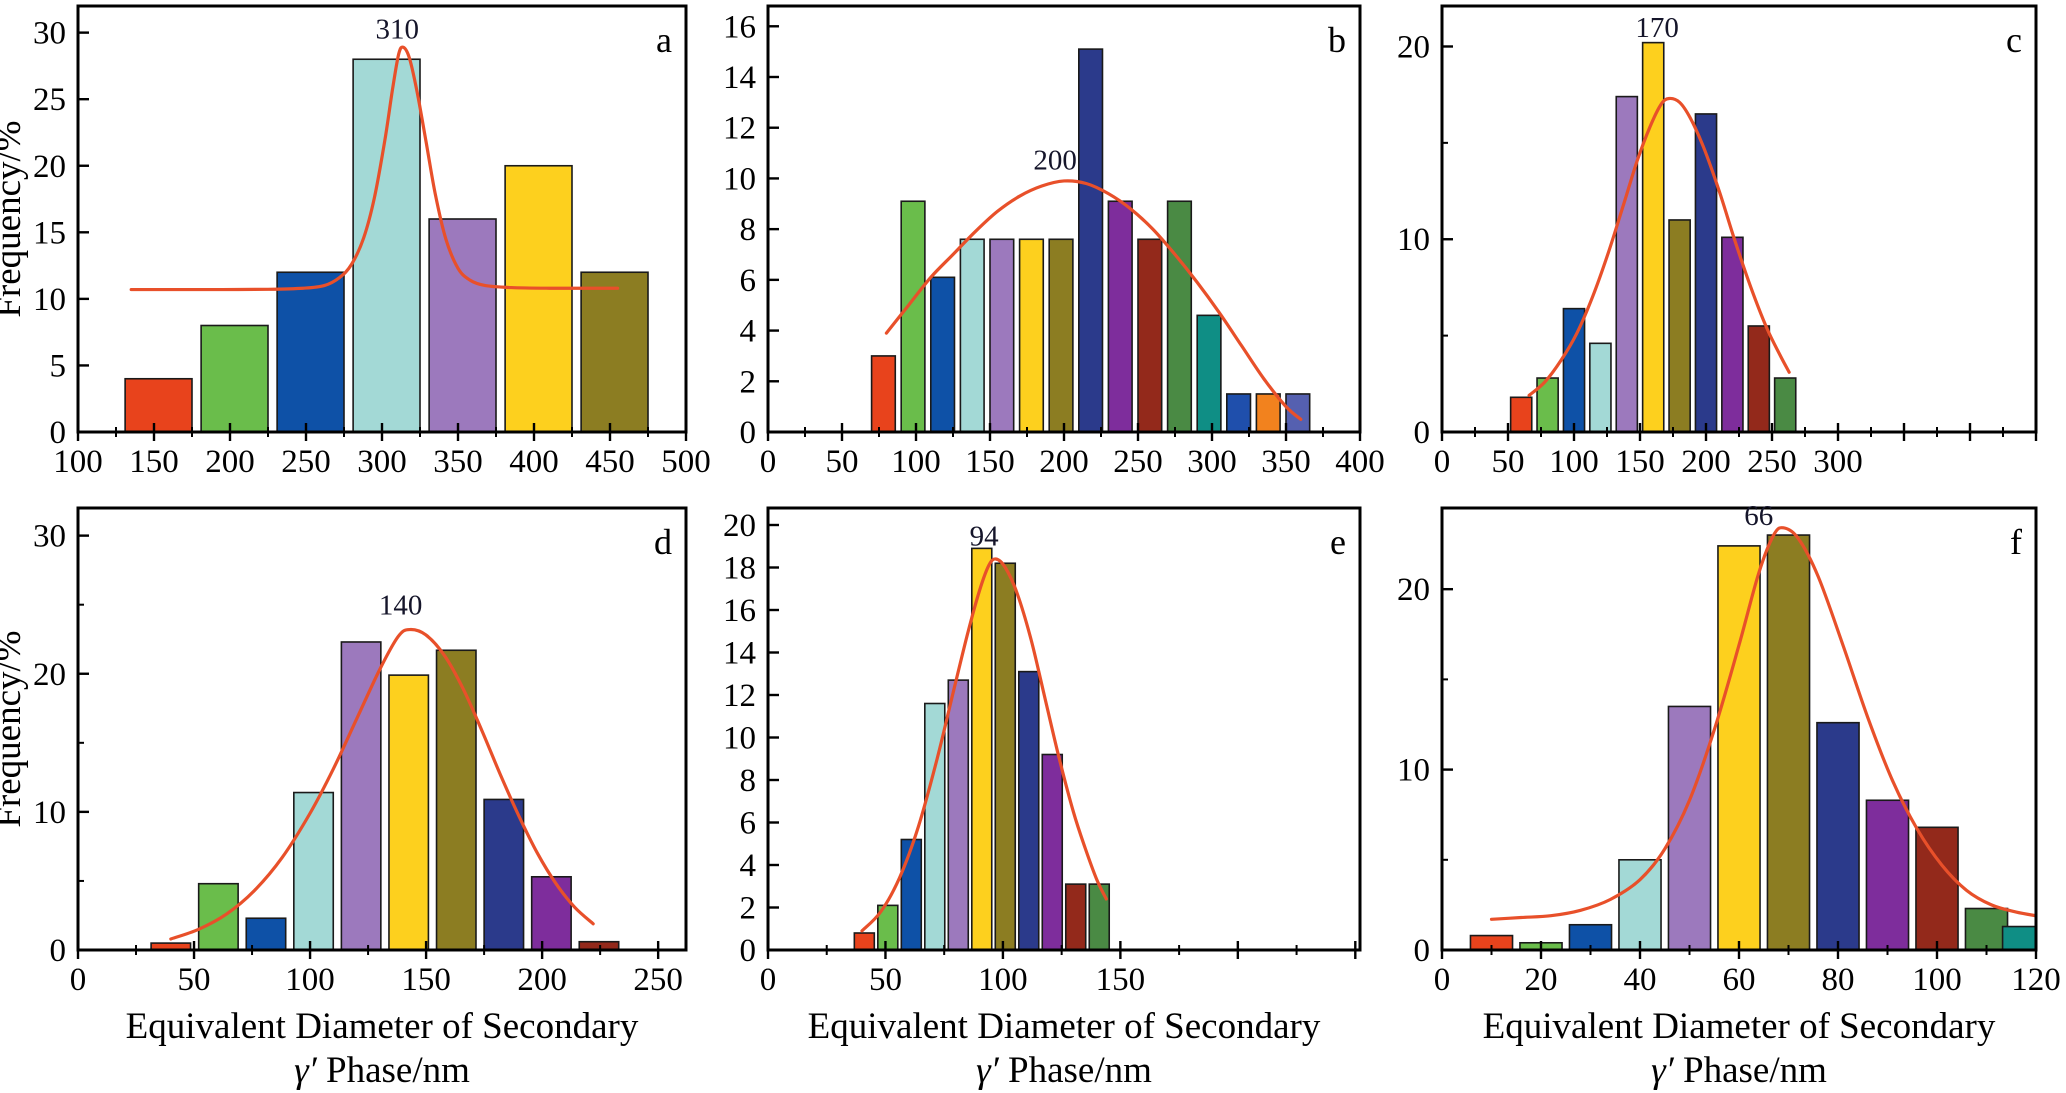 The height and width of the screenshot is (1093, 2066). Describe the element at coordinates (663, 542) in the screenshot. I see `panel-letter-d: d` at that location.